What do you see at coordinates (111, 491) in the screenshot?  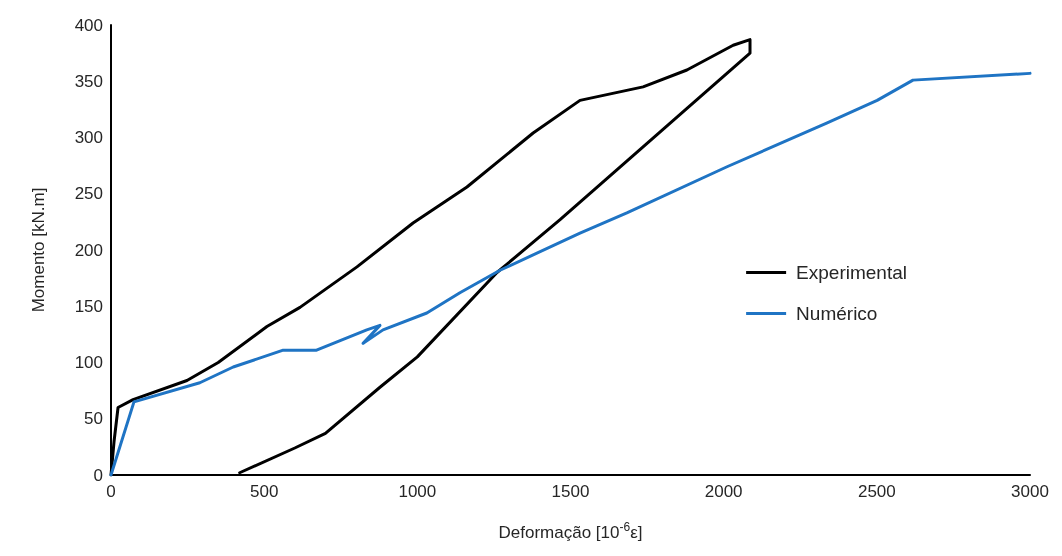 I see `x-tick-label: 0` at bounding box center [111, 491].